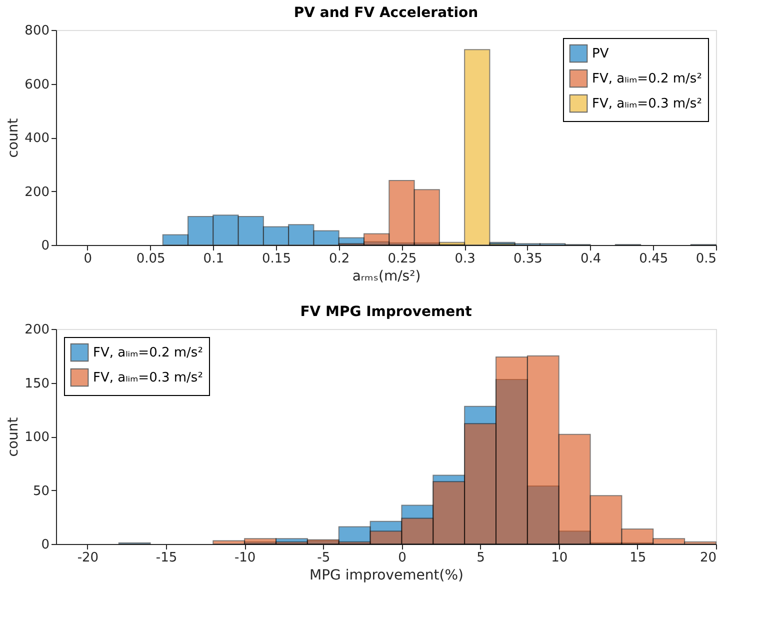 The image size is (783, 644). What do you see at coordinates (386, 312) in the screenshot?
I see `chart-title: FV MPG Improvement` at bounding box center [386, 312].